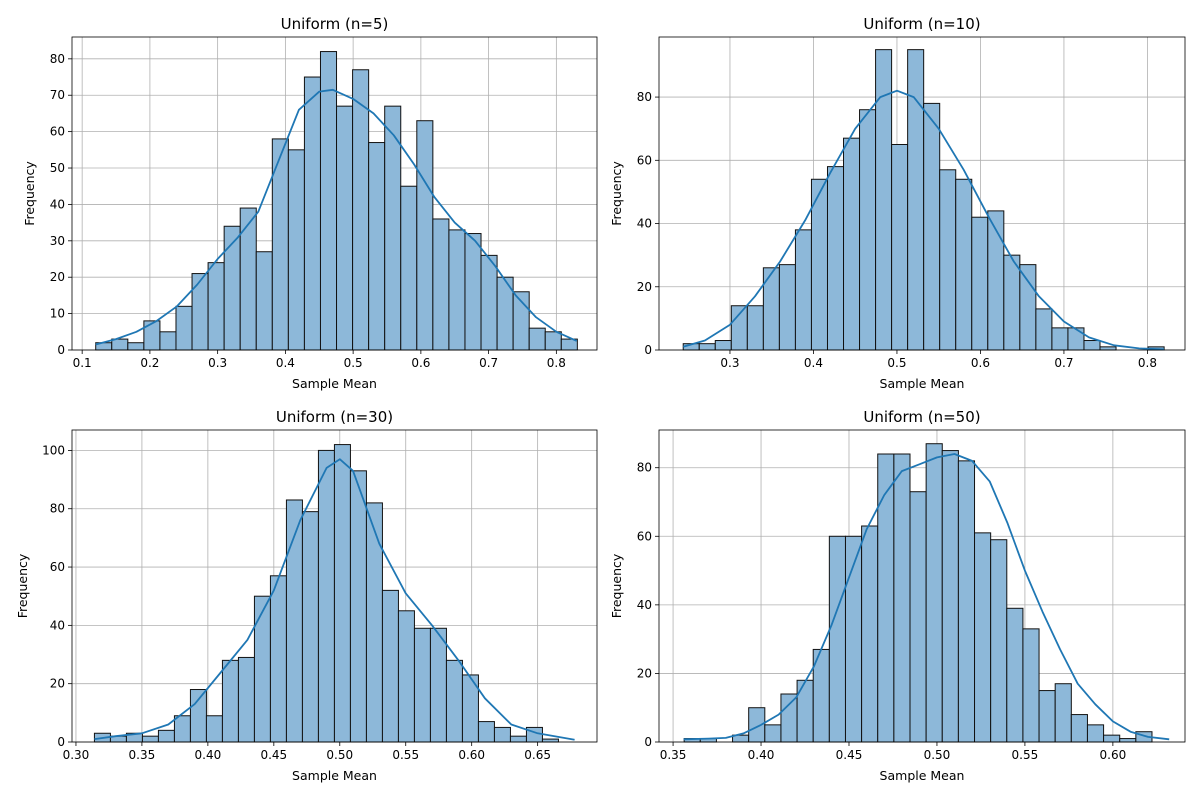 This screenshot has height=800, width=1200. What do you see at coordinates (813, 363) in the screenshot?
I see `x-tick-label: 0.4` at bounding box center [813, 363].